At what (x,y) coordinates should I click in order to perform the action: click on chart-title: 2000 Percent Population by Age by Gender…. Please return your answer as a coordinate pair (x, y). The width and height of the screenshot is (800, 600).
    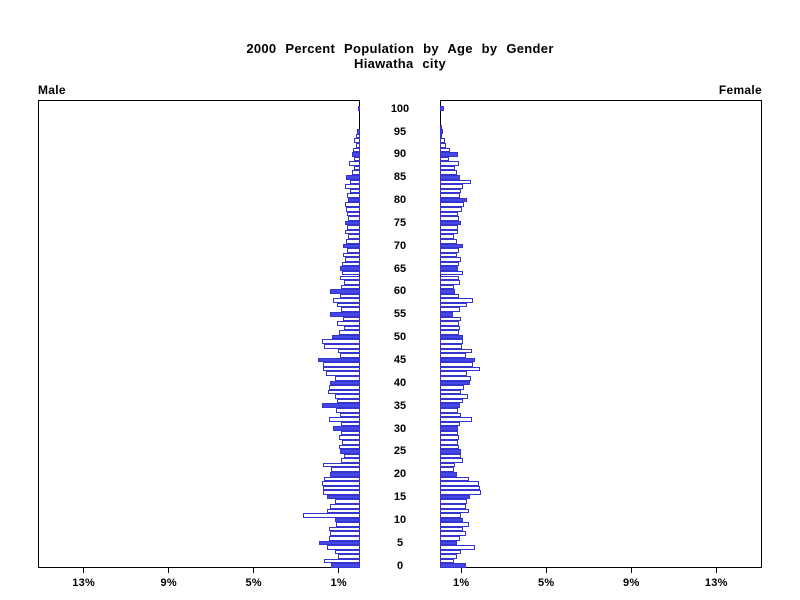
    Looking at the image, I should click on (400, 56).